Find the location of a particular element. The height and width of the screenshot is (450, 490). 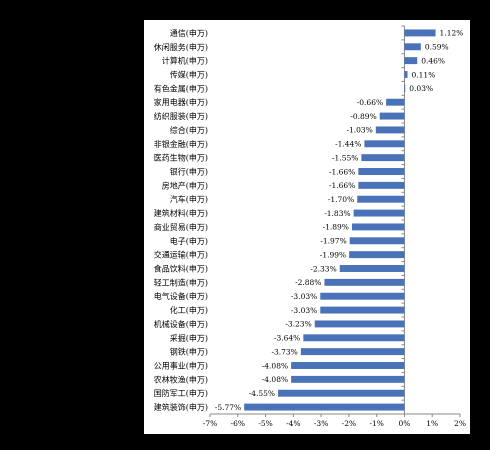

value-label: -2.88% is located at coordinates (308, 282).